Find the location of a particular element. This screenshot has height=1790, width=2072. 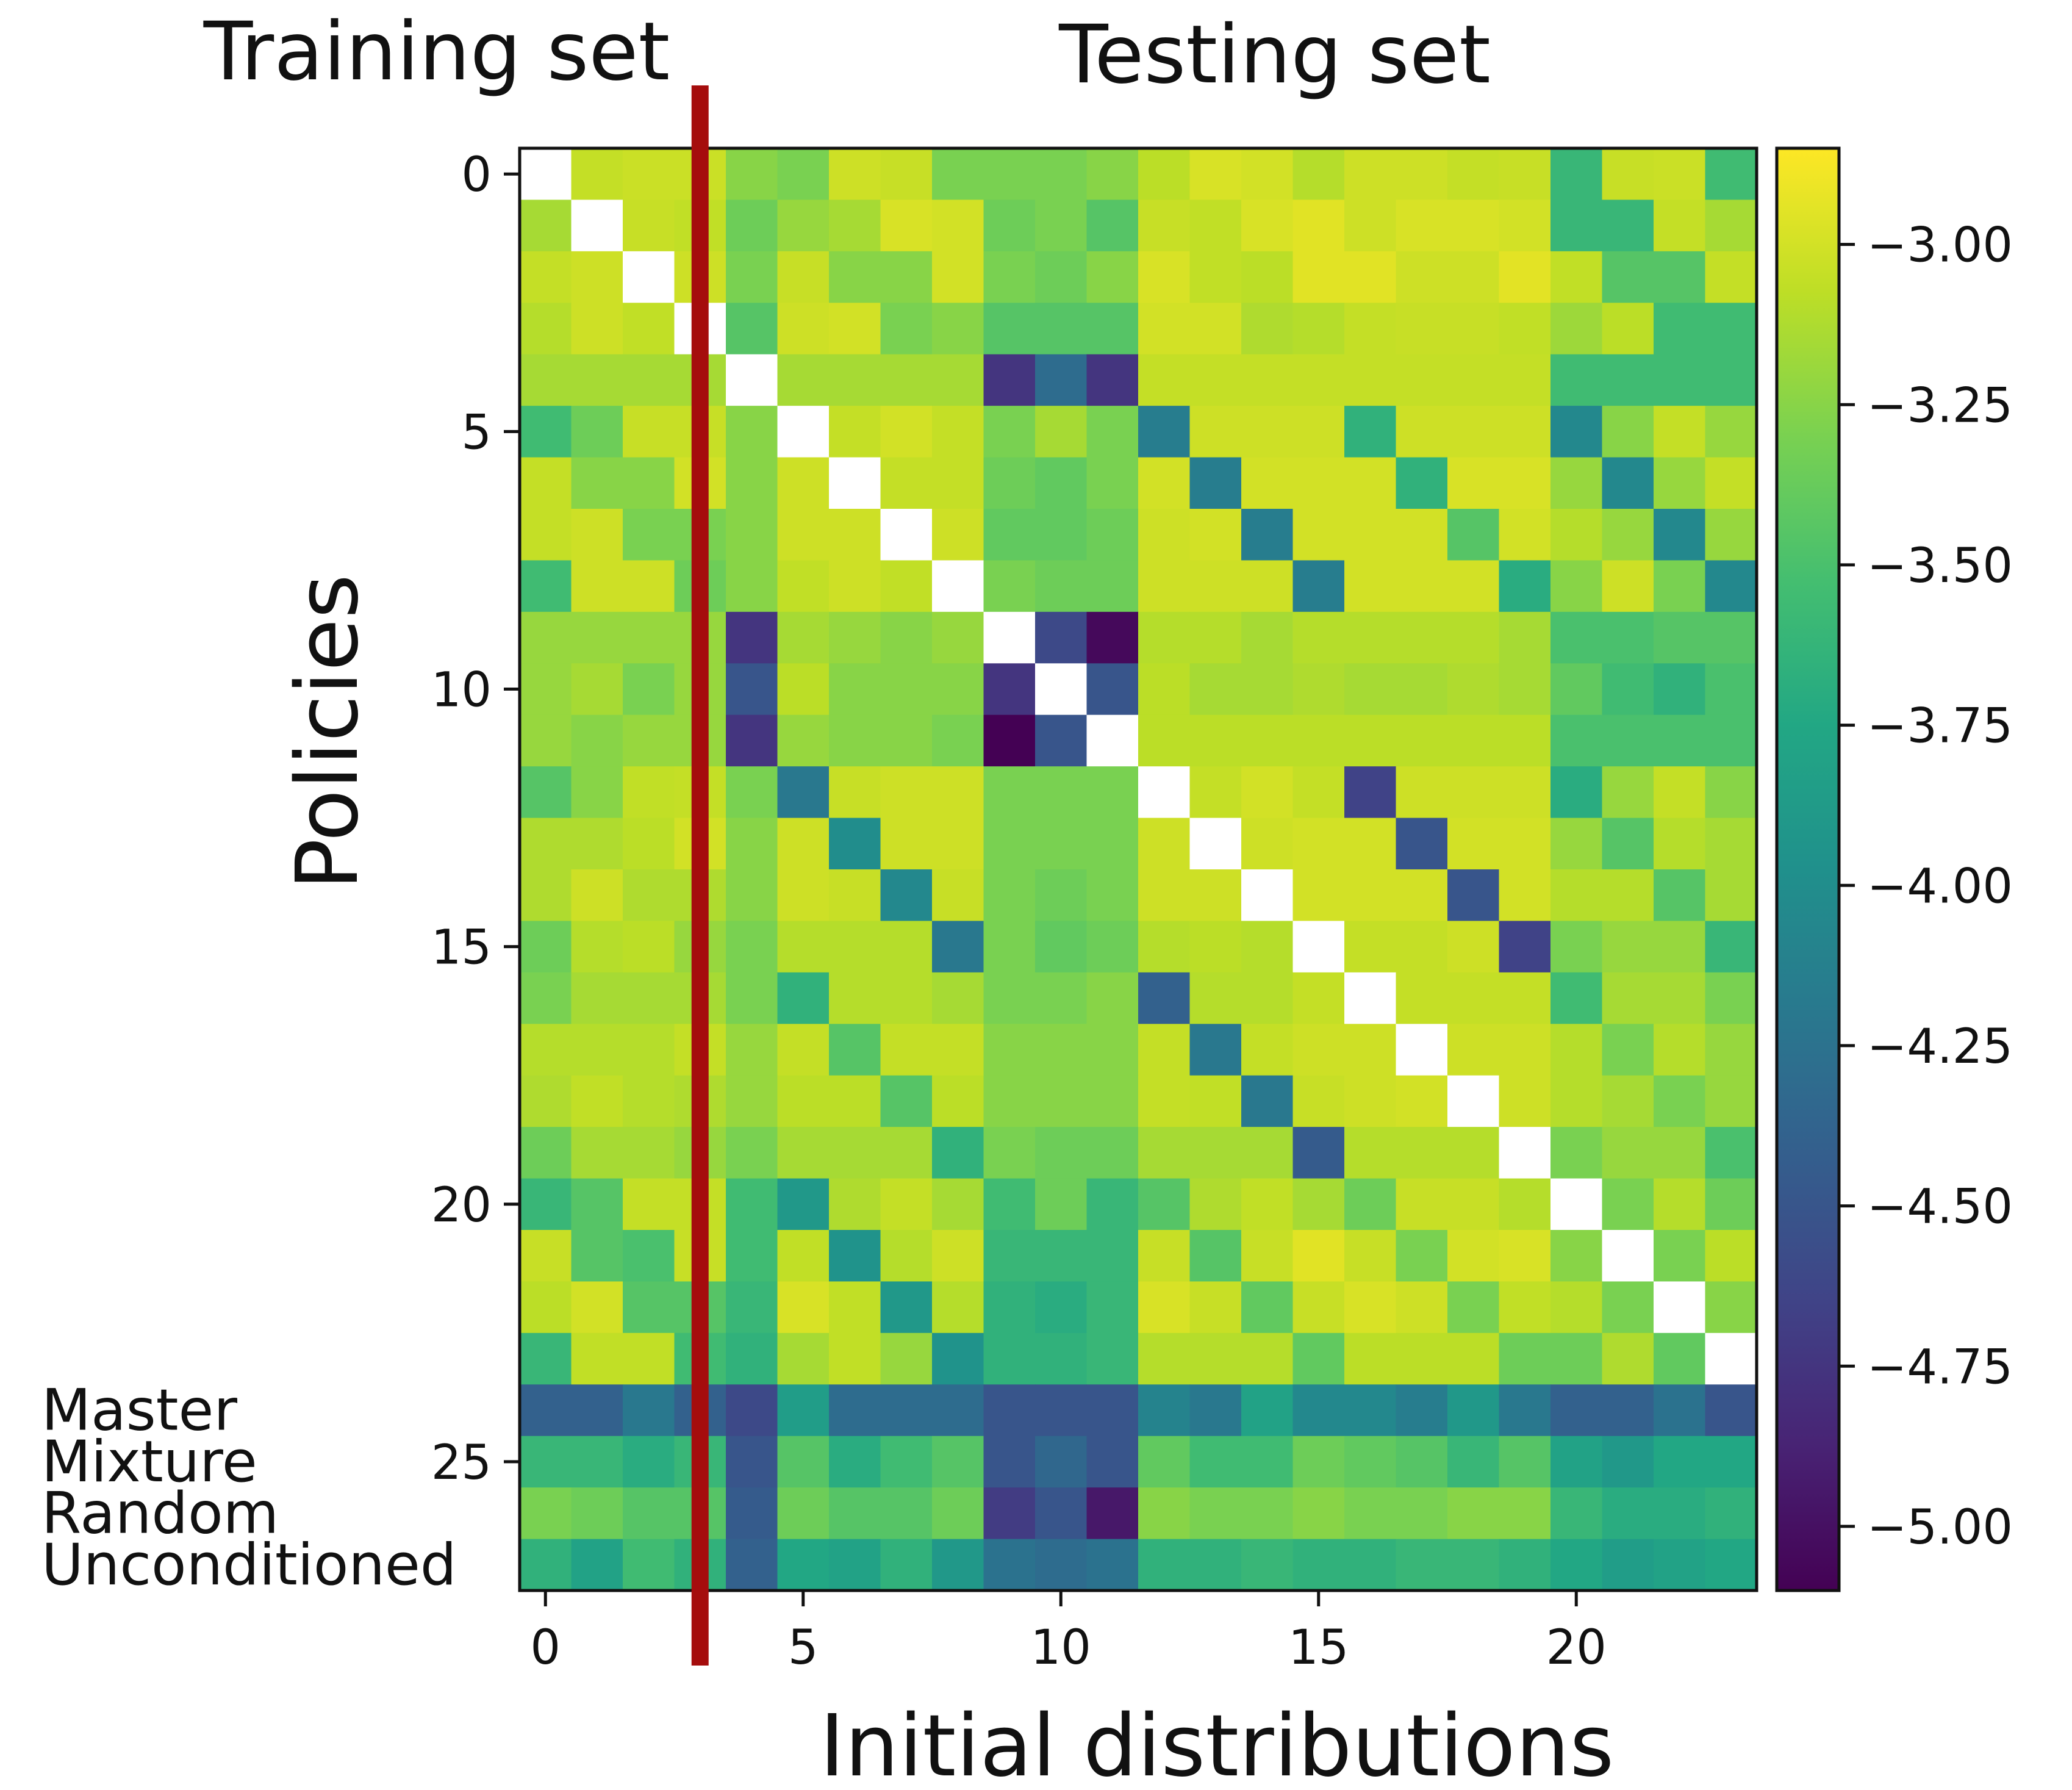

colorbar-tick-label: −4.00 is located at coordinates (1940, 887).